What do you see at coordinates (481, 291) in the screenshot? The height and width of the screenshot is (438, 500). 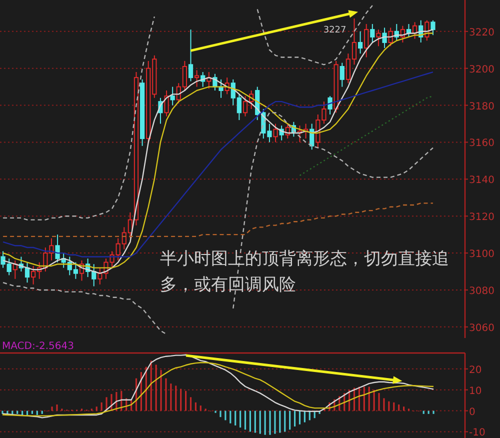 I see `y-tick-label: 3080` at bounding box center [481, 291].